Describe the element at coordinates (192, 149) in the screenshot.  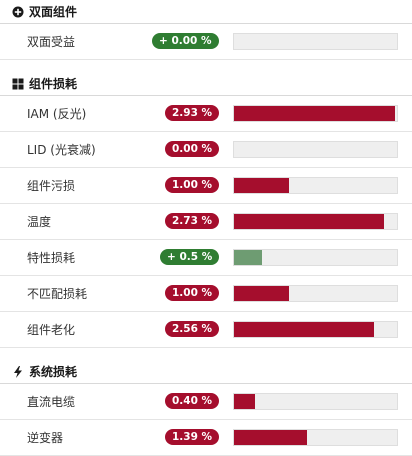
I see `loss-badge: 0.00 %` at that location.